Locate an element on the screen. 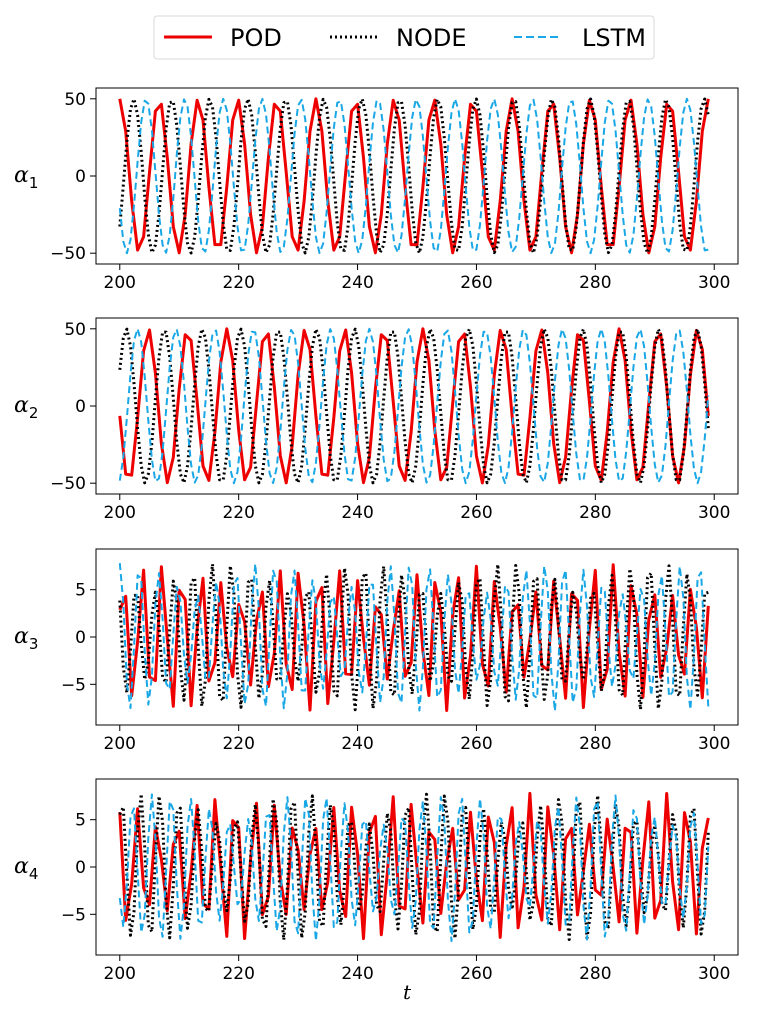  y-axis-label: α3 is located at coordinates (26, 638).